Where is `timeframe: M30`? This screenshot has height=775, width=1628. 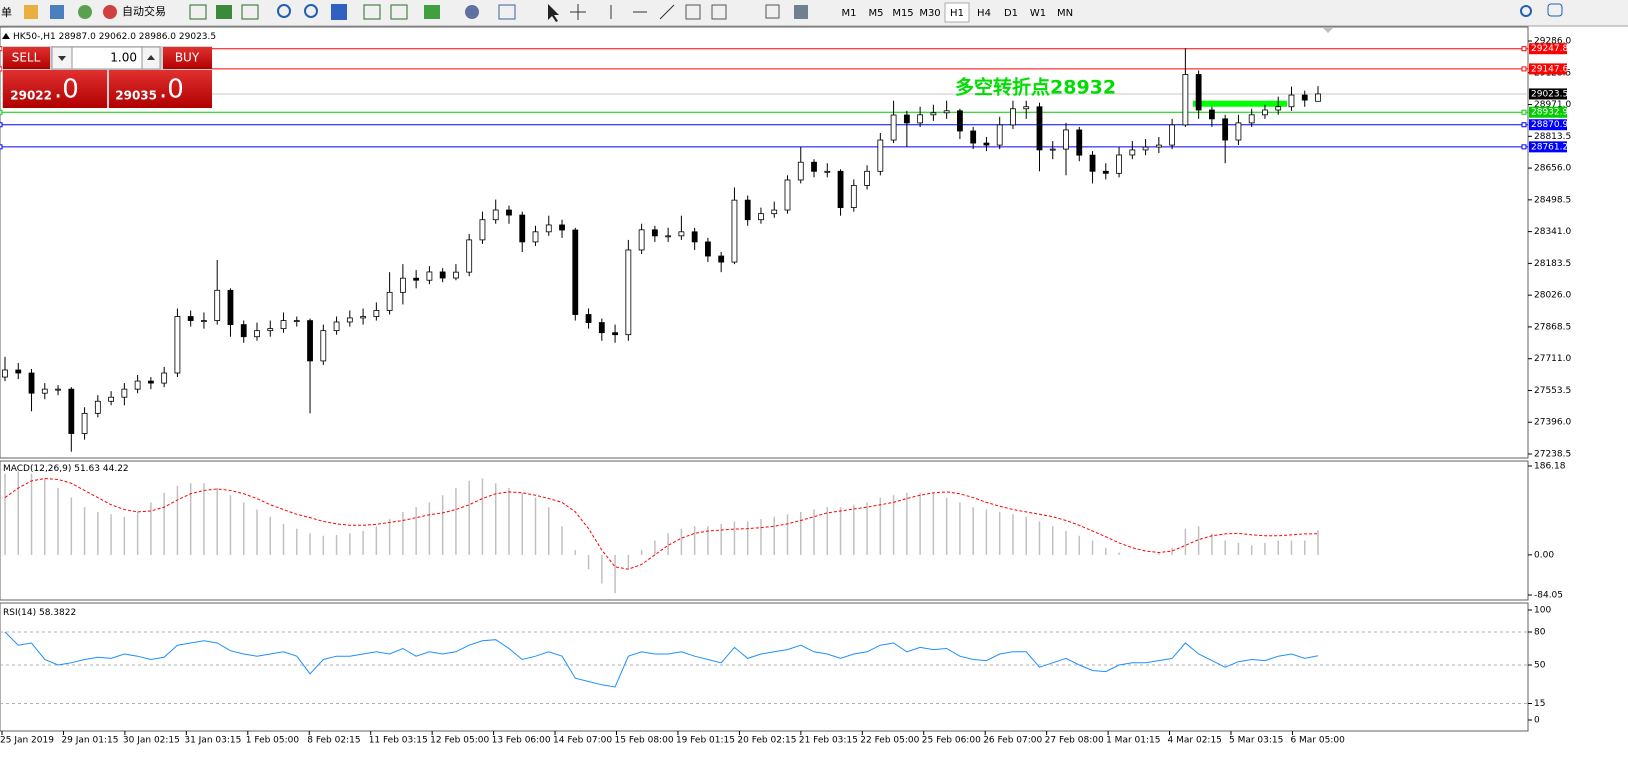 timeframe: M30 is located at coordinates (929, 13).